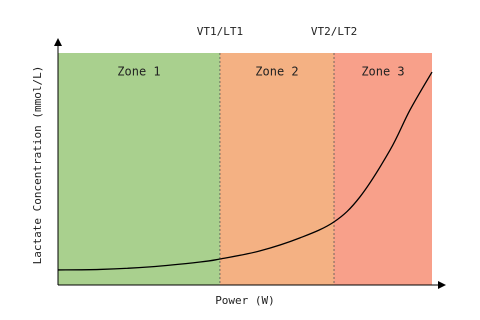 Image resolution: width=480 pixels, height=320 pixels. Describe the element at coordinates (382, 72) in the screenshot. I see `zone-label: Zone 3` at that location.